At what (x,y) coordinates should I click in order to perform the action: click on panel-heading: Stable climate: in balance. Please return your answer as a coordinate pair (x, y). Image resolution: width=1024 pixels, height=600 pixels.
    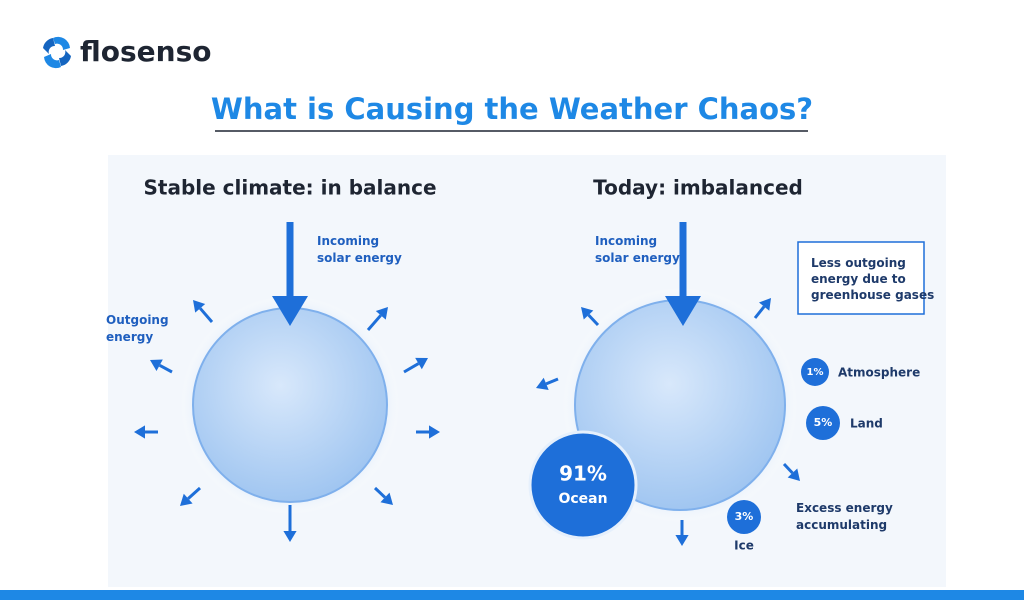
    Looking at the image, I should click on (289, 188).